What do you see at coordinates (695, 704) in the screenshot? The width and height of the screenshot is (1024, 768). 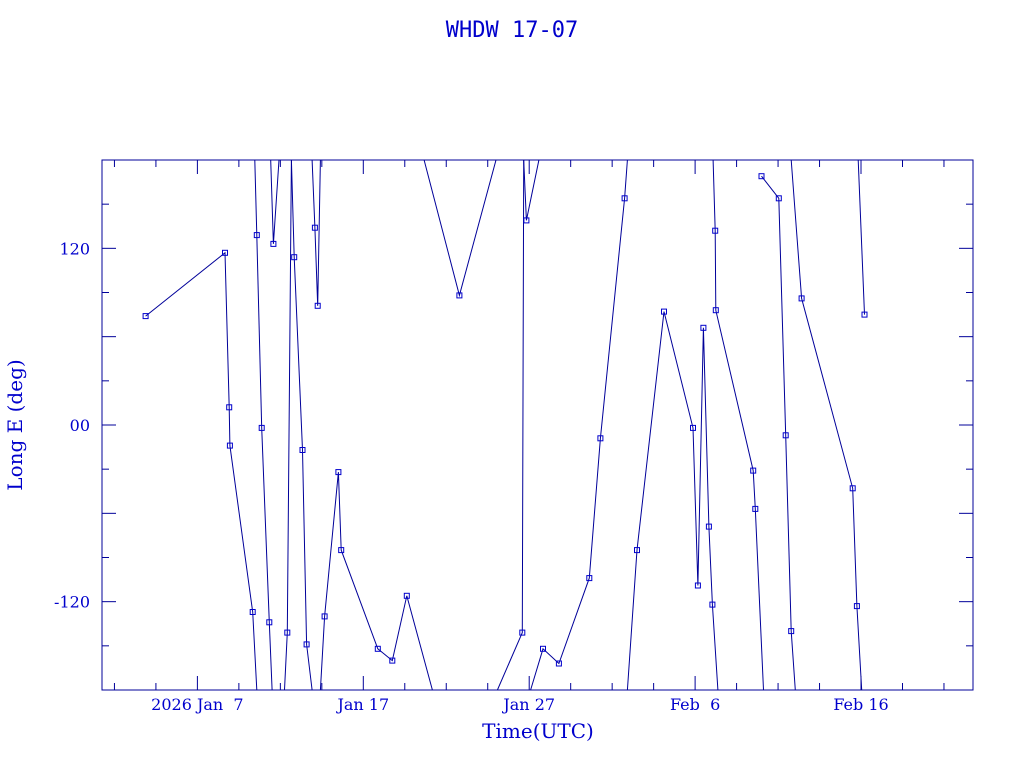 I see `x-tick-label: Feb 6` at bounding box center [695, 704].